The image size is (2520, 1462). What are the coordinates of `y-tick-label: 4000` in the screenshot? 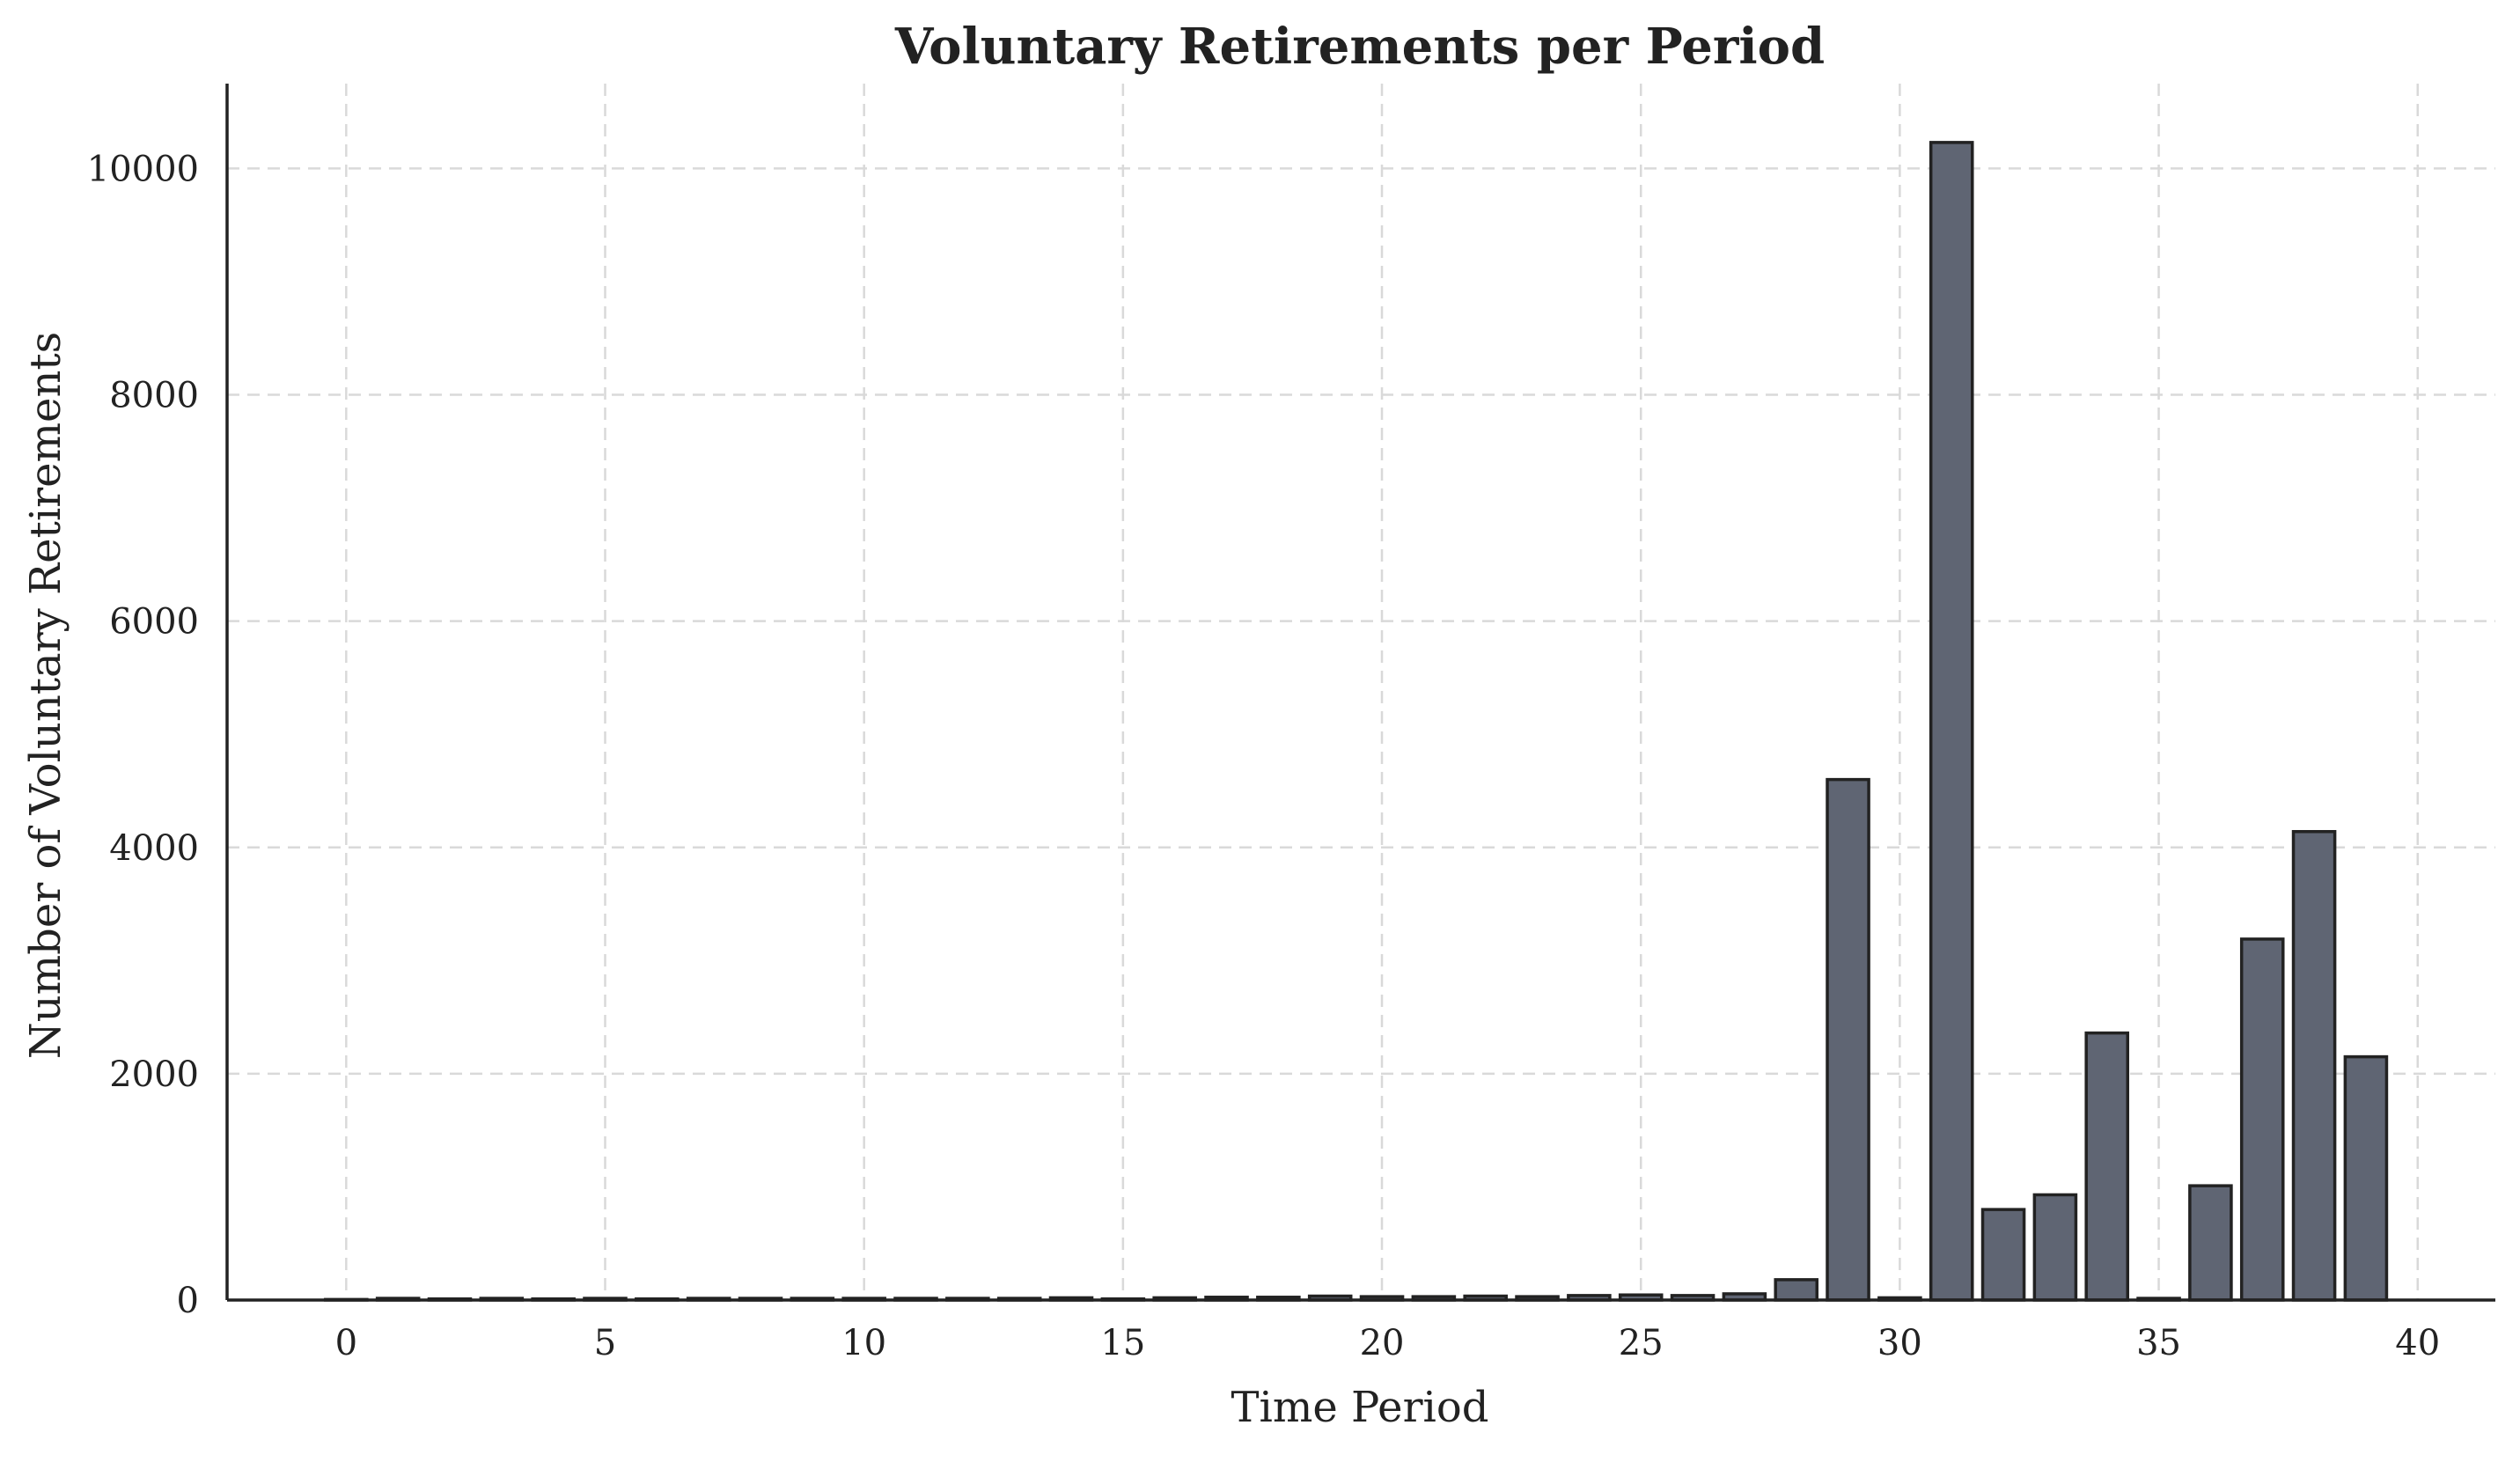 It's located at (154, 848).